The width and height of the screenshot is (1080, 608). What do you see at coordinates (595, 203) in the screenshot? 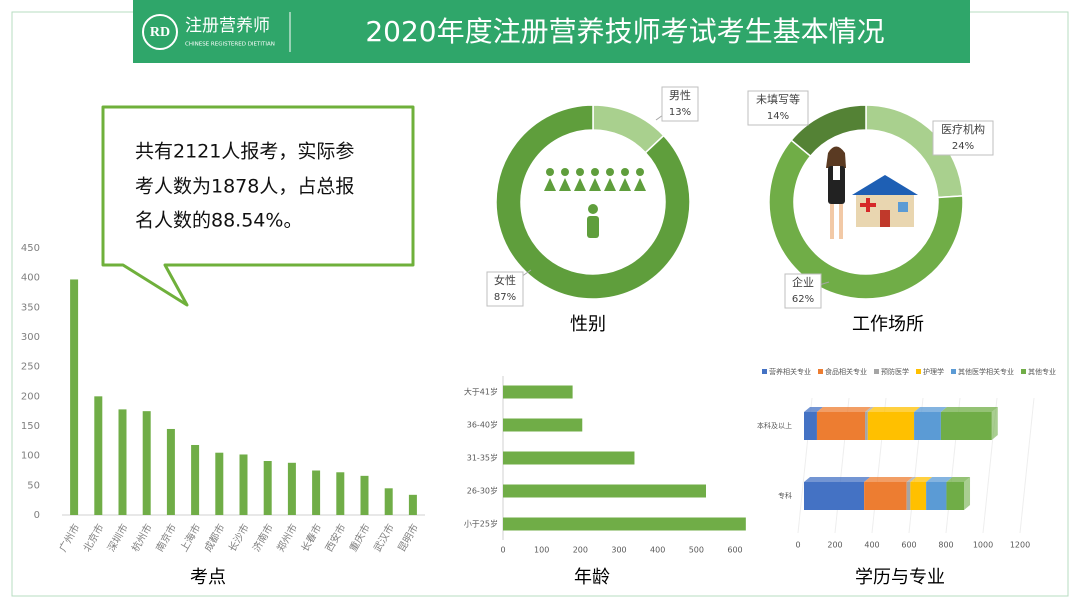
I see `people-icon` at bounding box center [595, 203].